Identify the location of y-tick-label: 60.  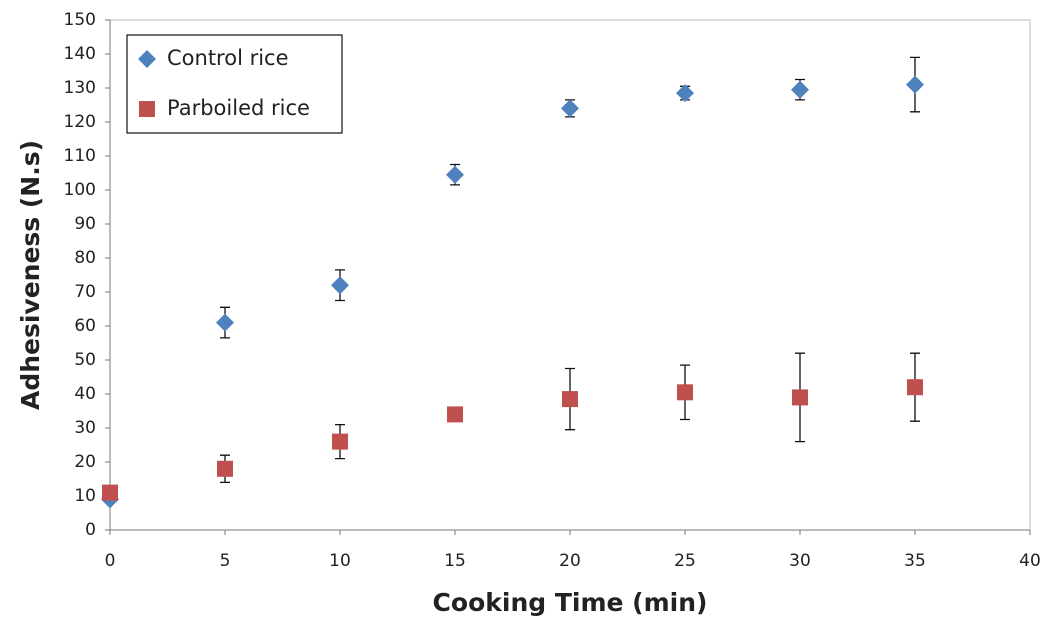
(85, 326).